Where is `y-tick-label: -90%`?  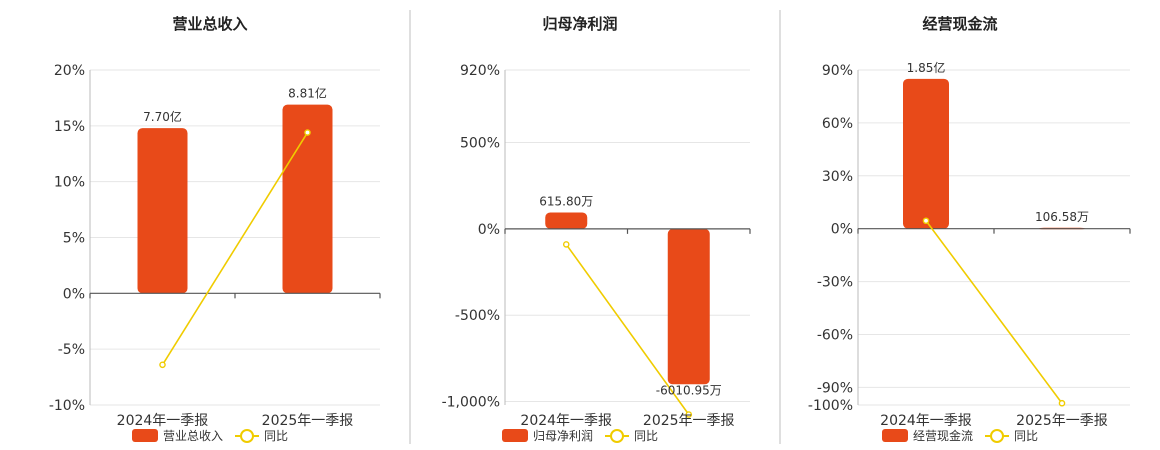
y-tick-label: -90% is located at coordinates (835, 388).